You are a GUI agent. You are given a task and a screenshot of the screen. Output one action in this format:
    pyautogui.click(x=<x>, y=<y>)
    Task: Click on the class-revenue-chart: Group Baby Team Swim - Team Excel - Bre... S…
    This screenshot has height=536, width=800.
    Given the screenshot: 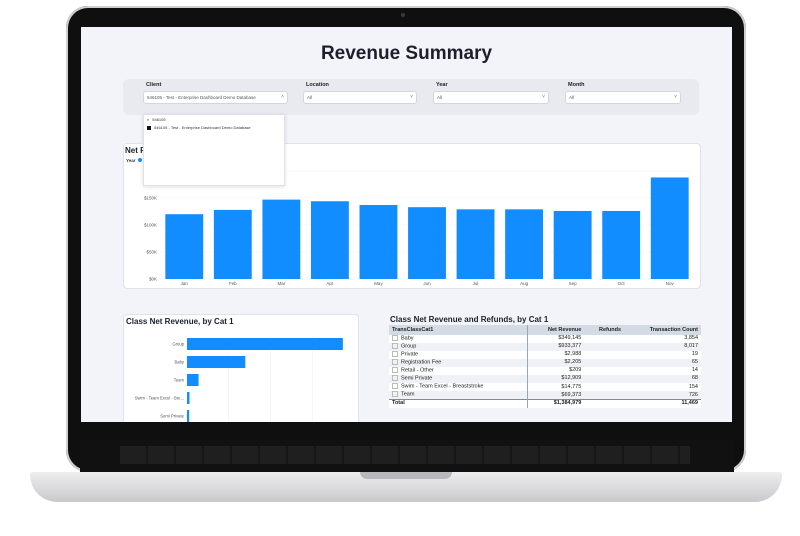 What is the action you would take?
    pyautogui.click(x=239, y=378)
    